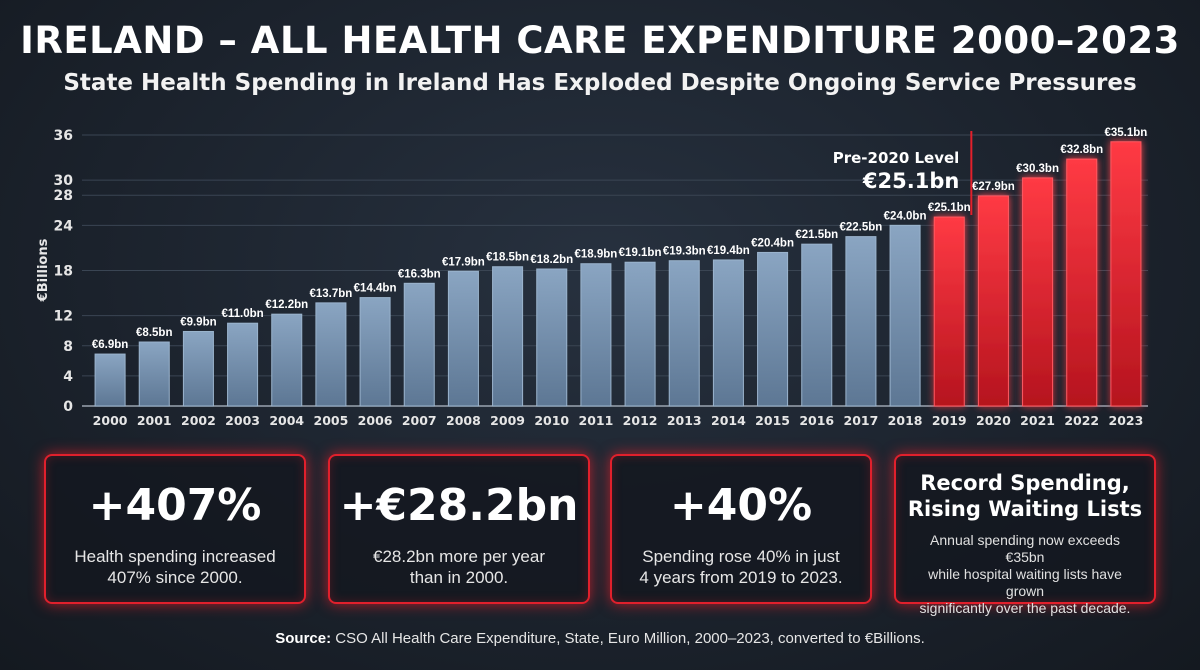 The image size is (1200, 670). What do you see at coordinates (1082, 282) in the screenshot?
I see `bar-2022` at bounding box center [1082, 282].